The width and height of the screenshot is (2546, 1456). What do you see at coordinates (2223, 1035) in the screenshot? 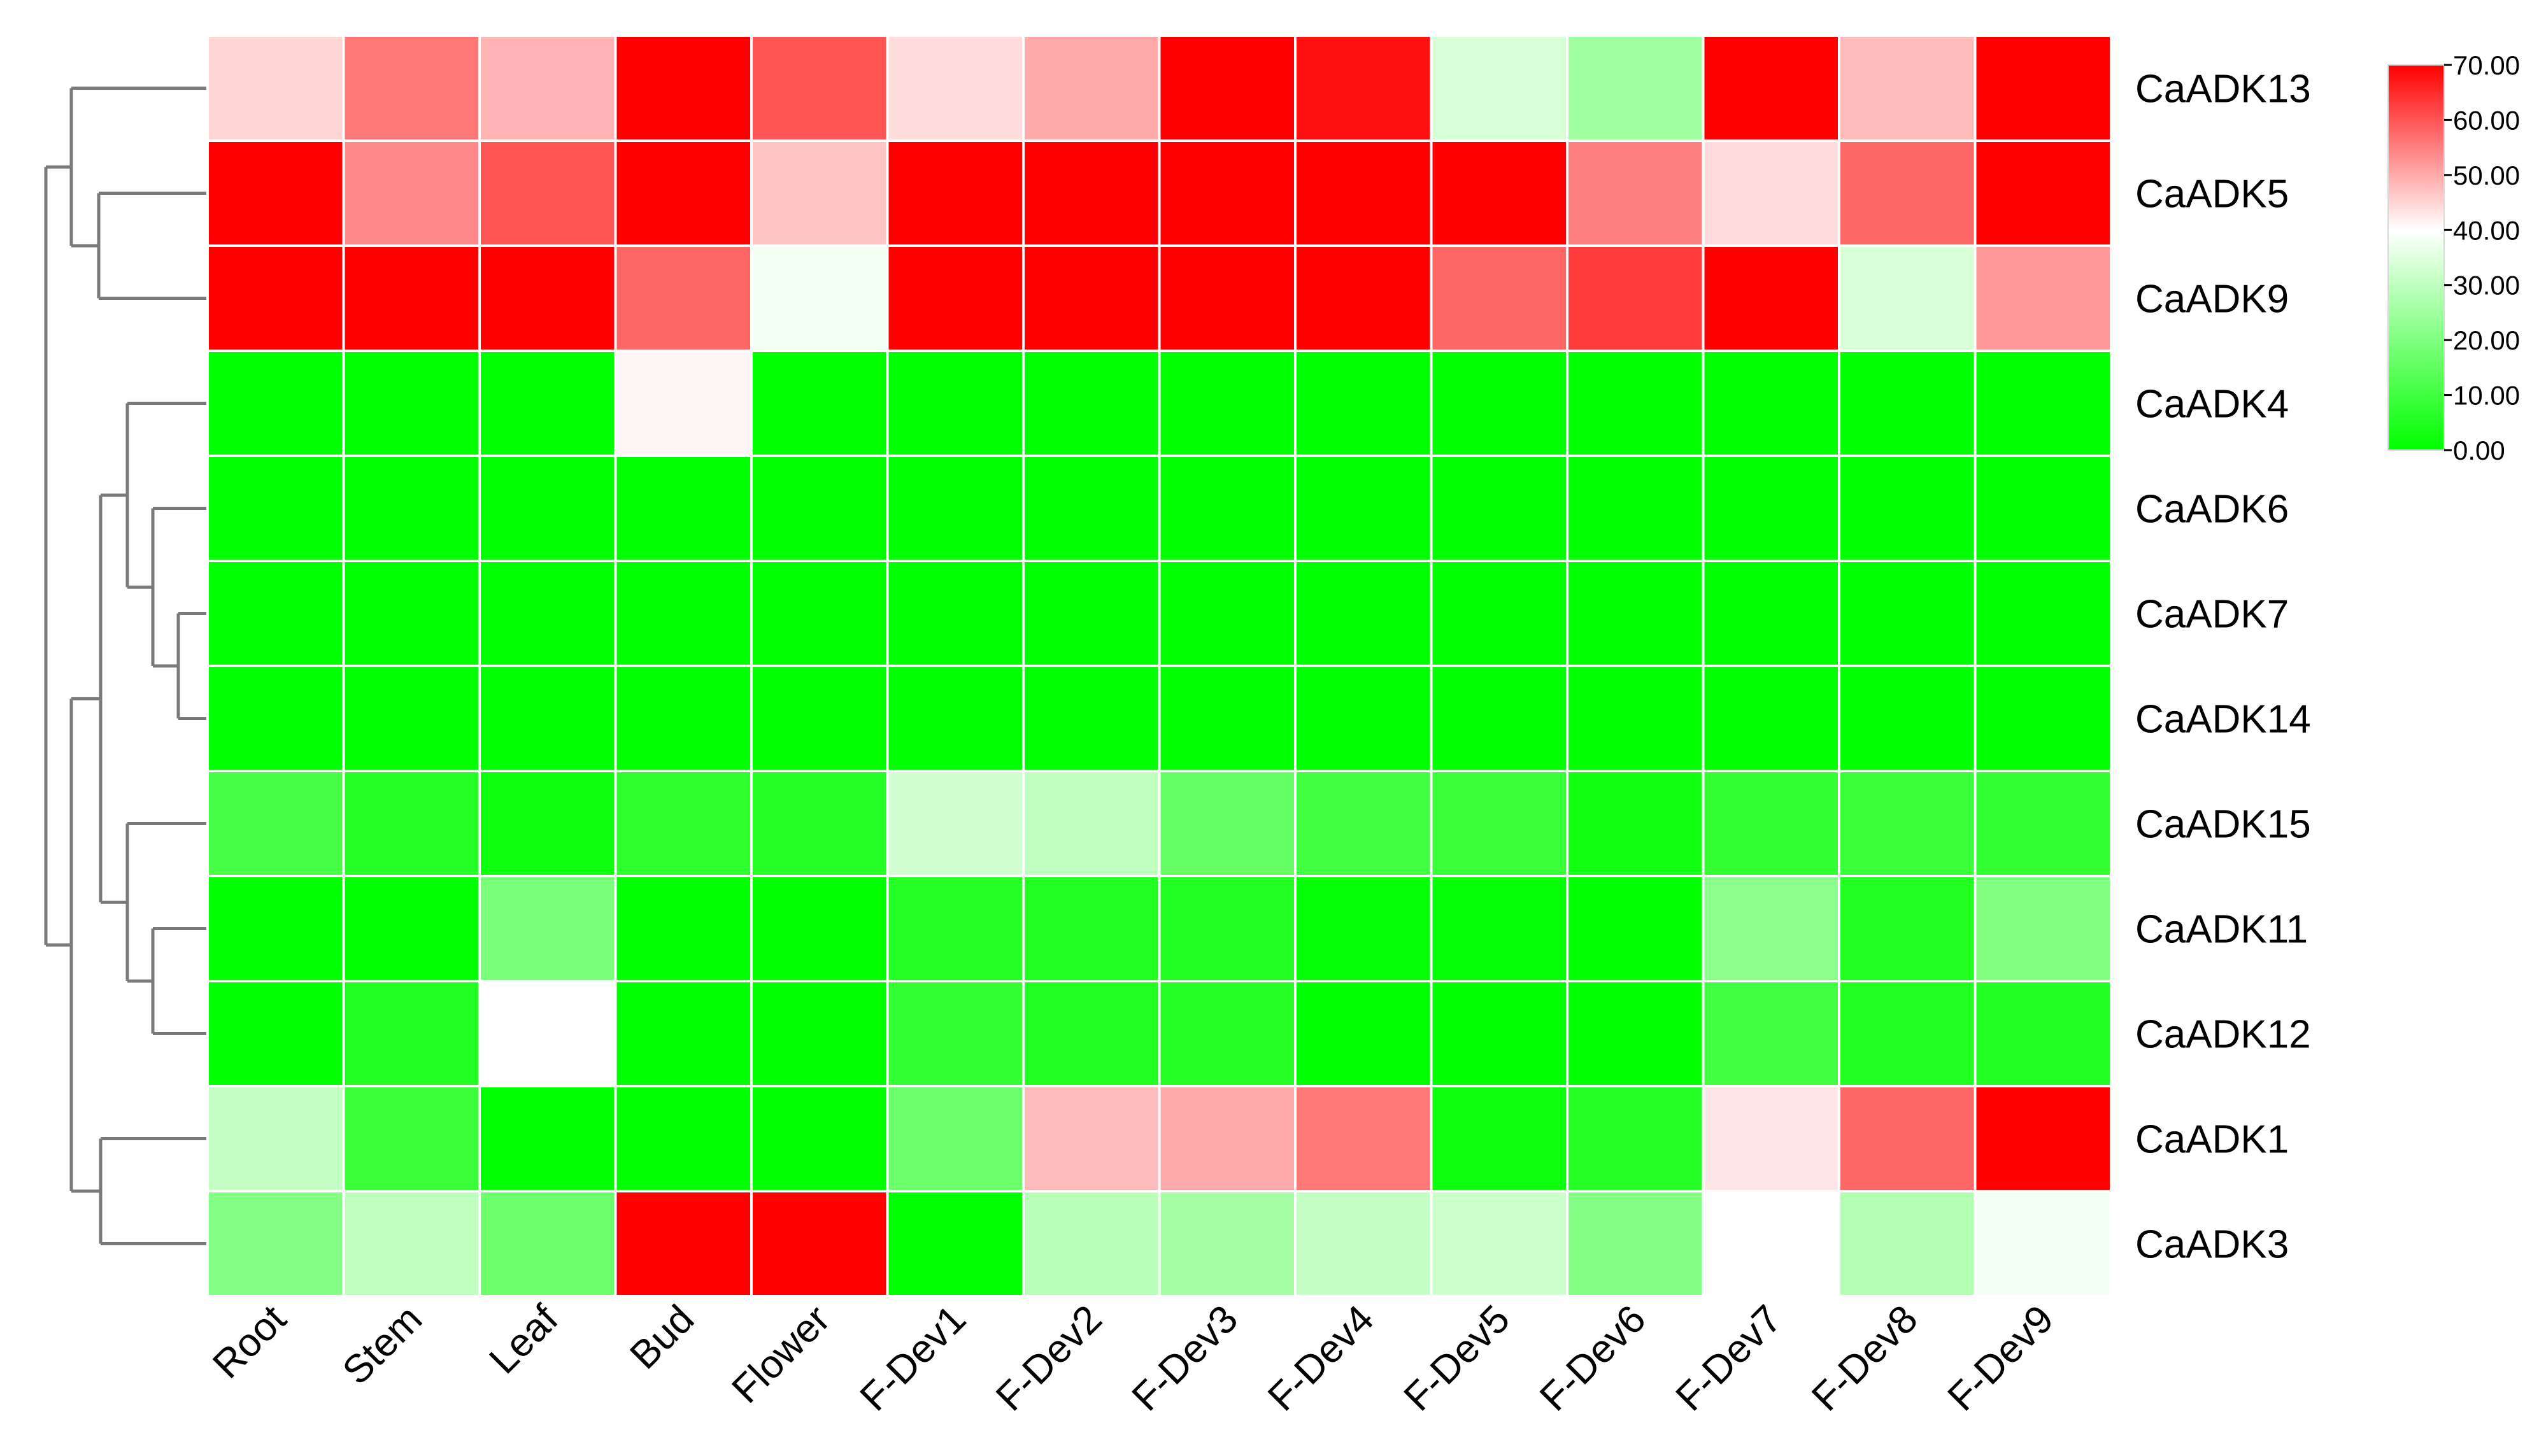
I see `row-label: CaADK12` at bounding box center [2223, 1035].